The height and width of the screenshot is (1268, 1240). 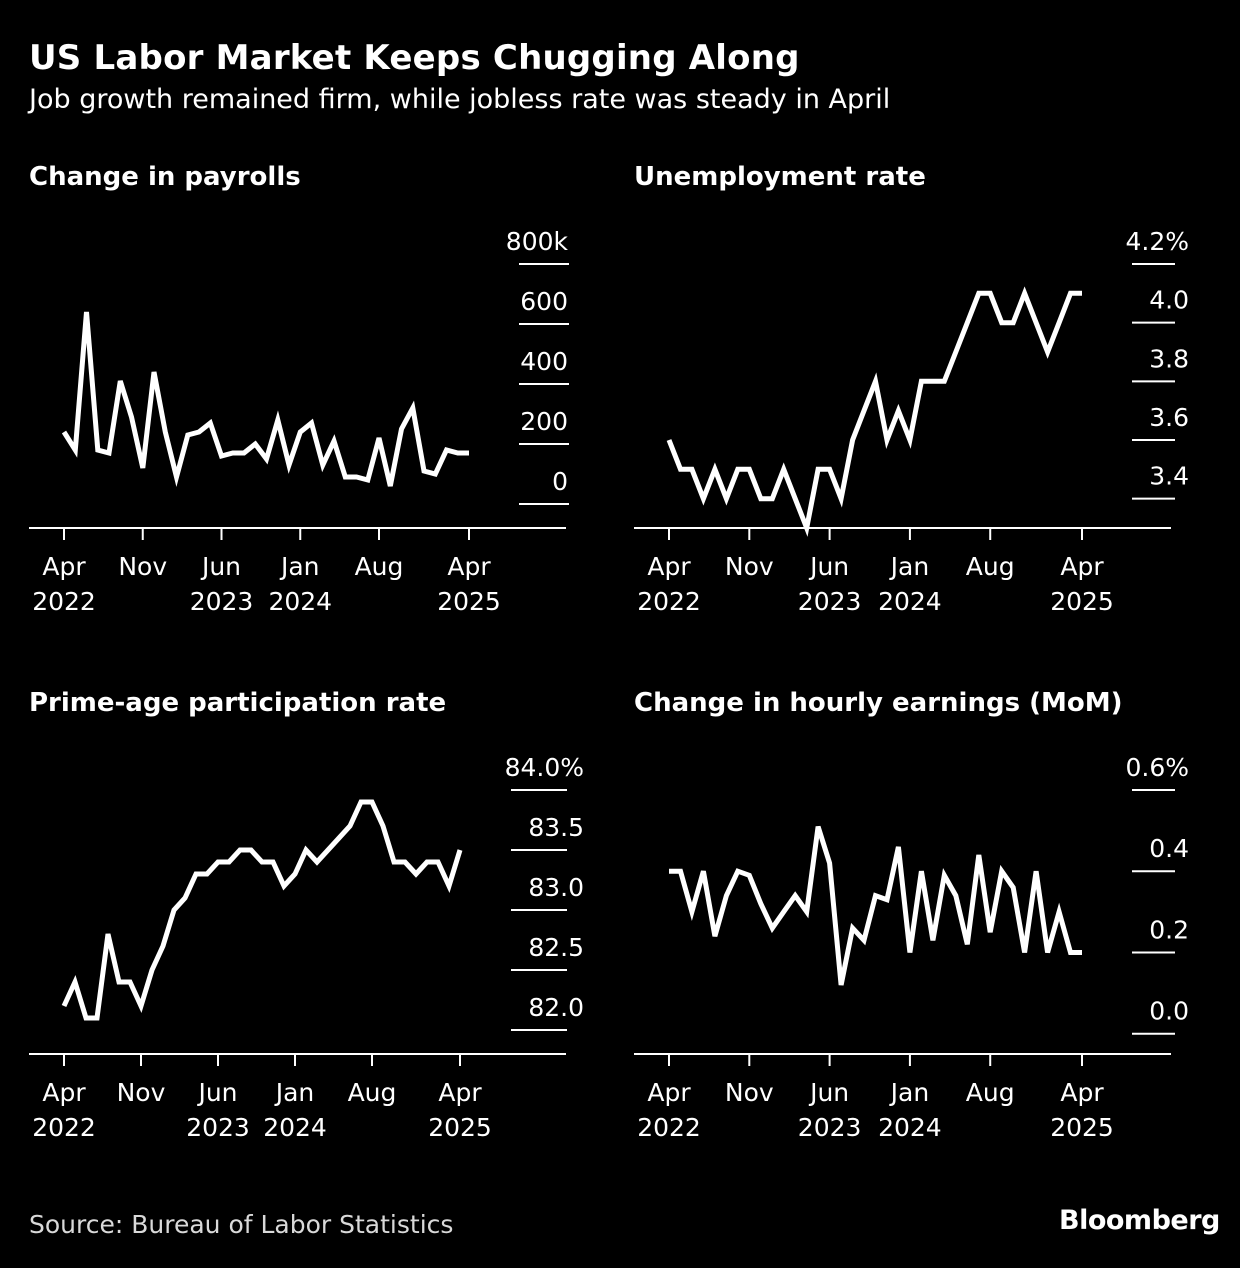 What do you see at coordinates (537, 241) in the screenshot?
I see `y-tick-label: 800k` at bounding box center [537, 241].